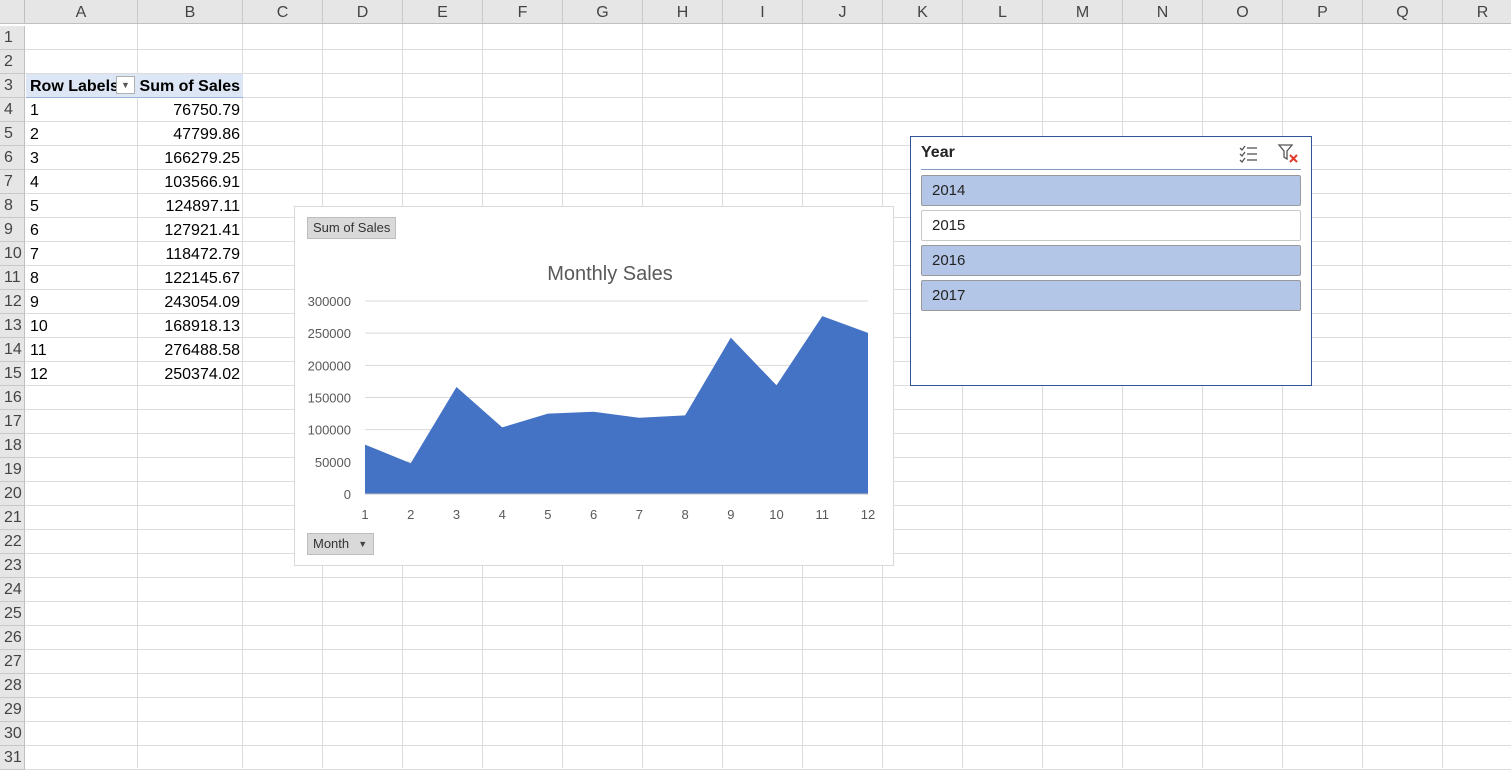 The image size is (1511, 770). Describe the element at coordinates (206, 110) in the screenshot. I see `pivot-row-value: 76750.79` at that location.